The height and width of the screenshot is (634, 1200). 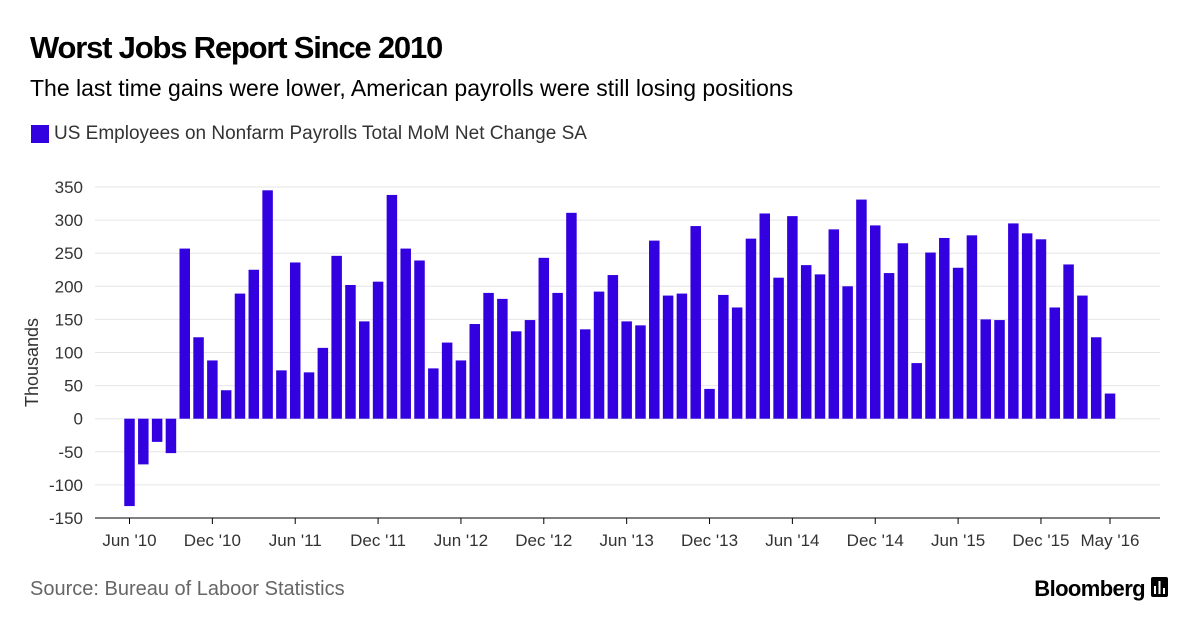 I want to click on y-tick-label: 200, so click(x=69, y=286).